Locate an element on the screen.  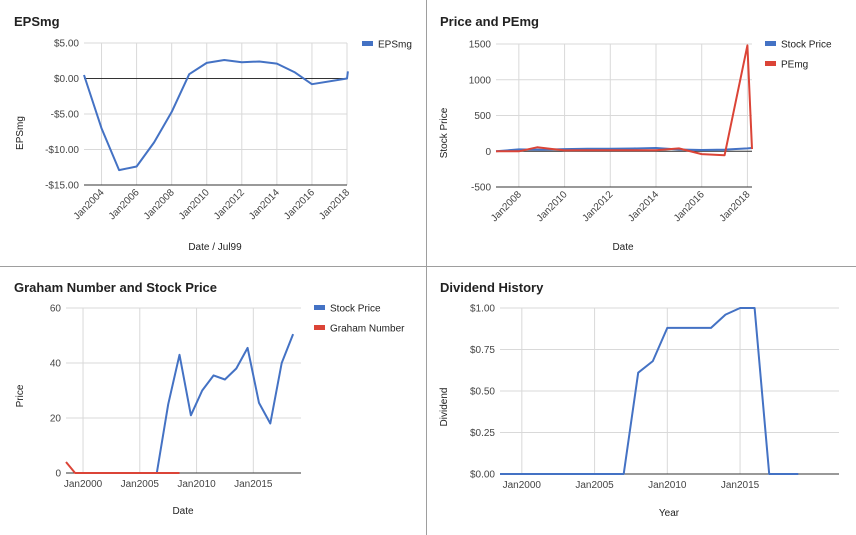
y-tick-label: 1000 is located at coordinates (480, 80).